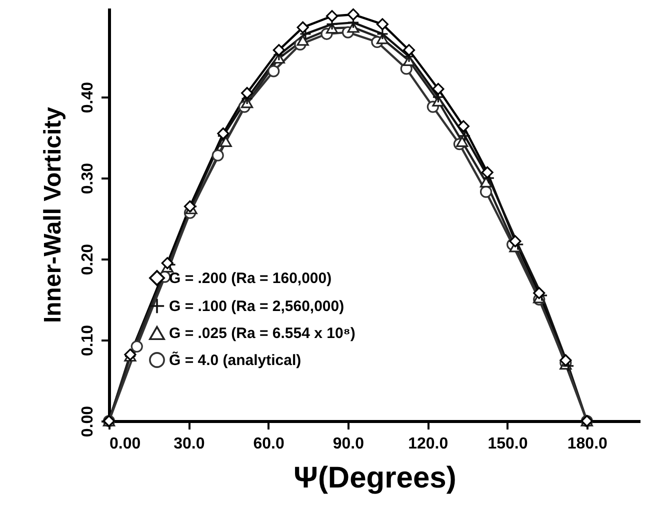 The image size is (647, 515). I want to click on legend-label: G = .025 (Ra = 6.554 x 10⁸), so click(262, 333).